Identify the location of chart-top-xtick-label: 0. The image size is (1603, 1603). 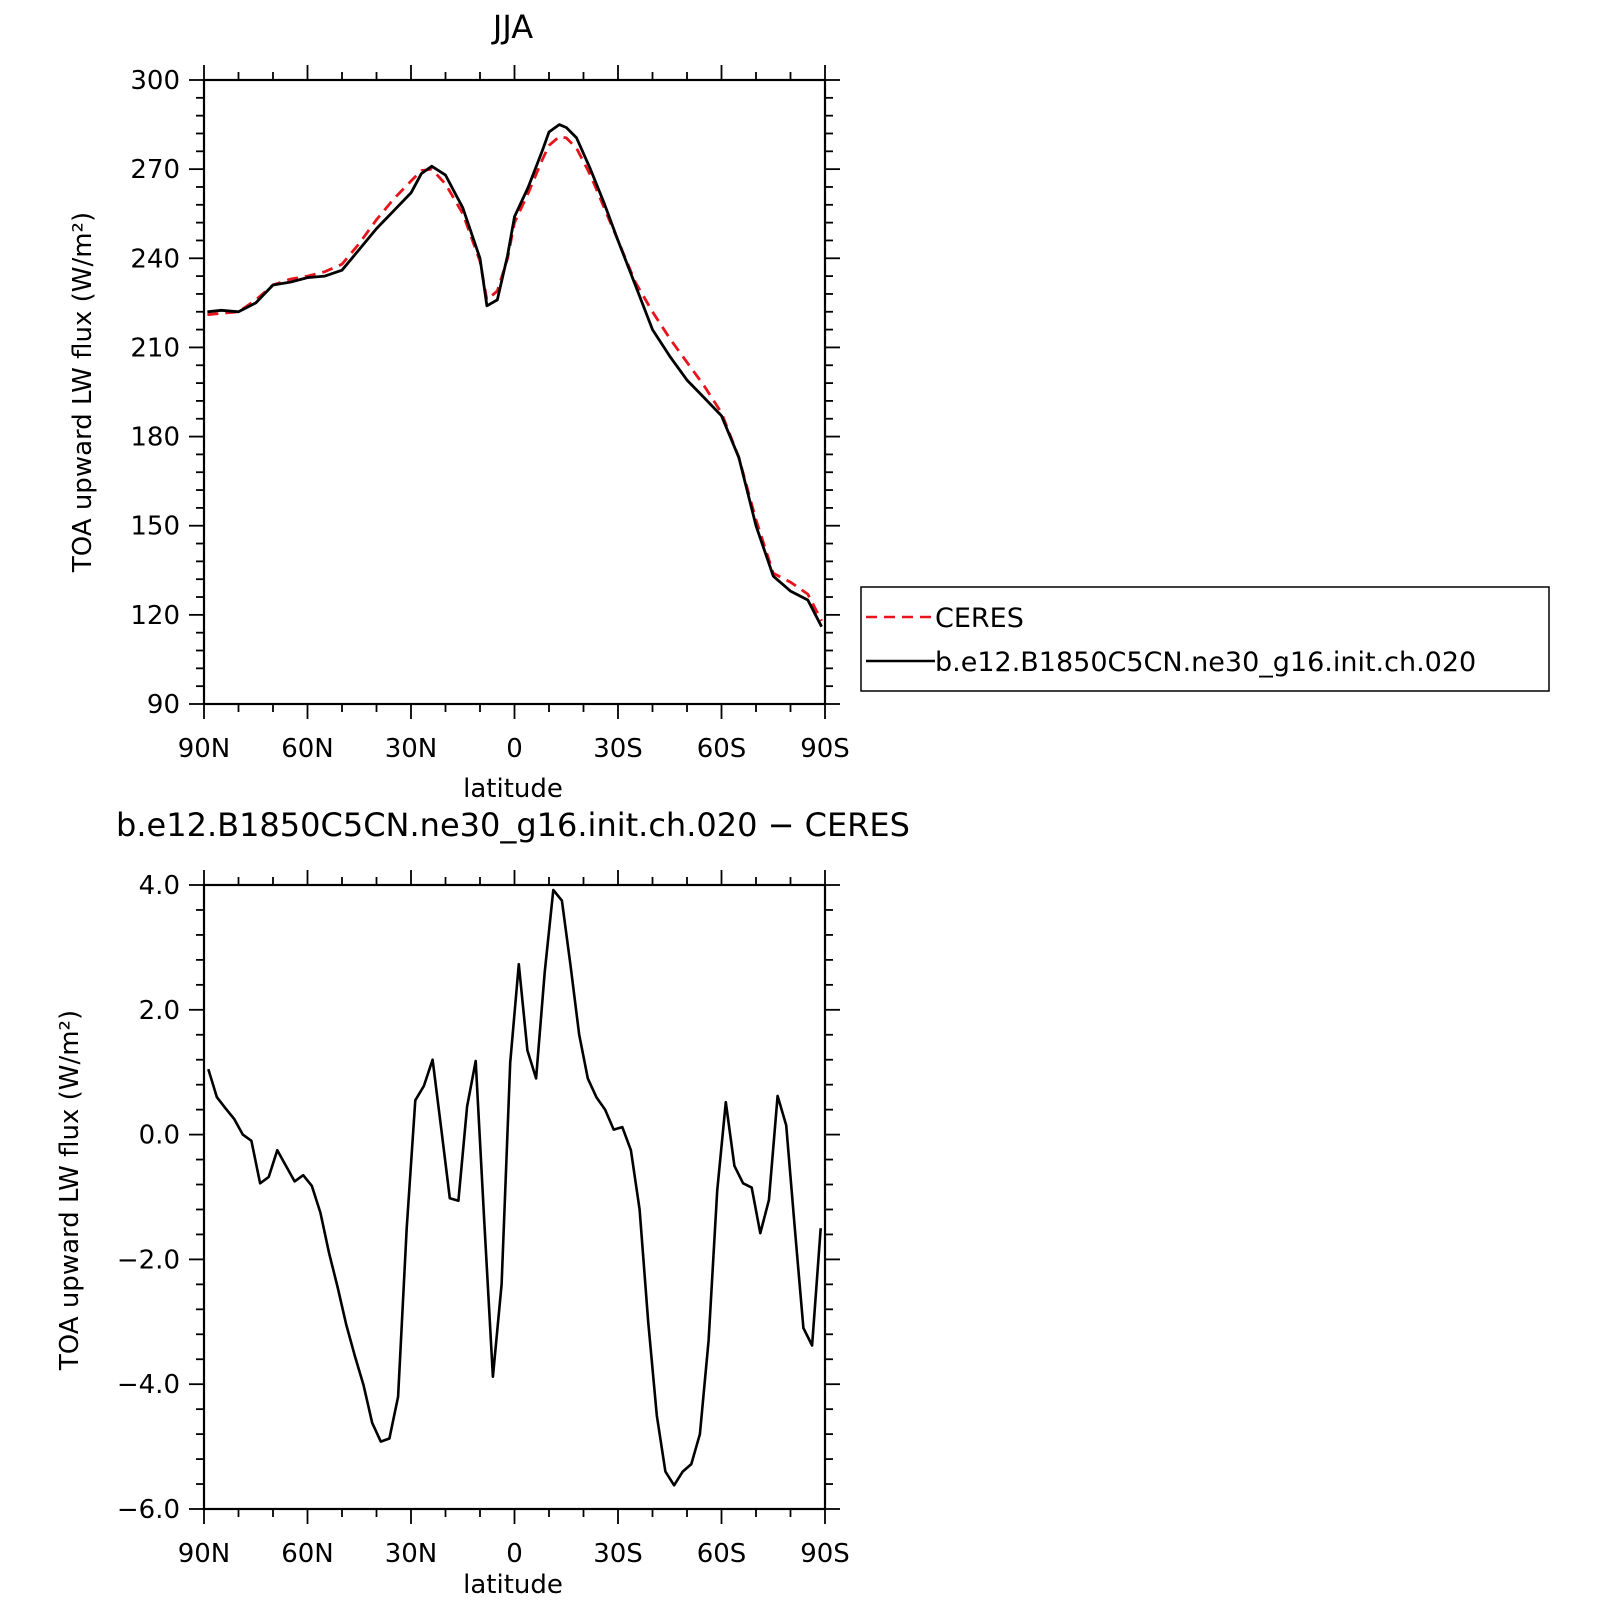
(514, 749).